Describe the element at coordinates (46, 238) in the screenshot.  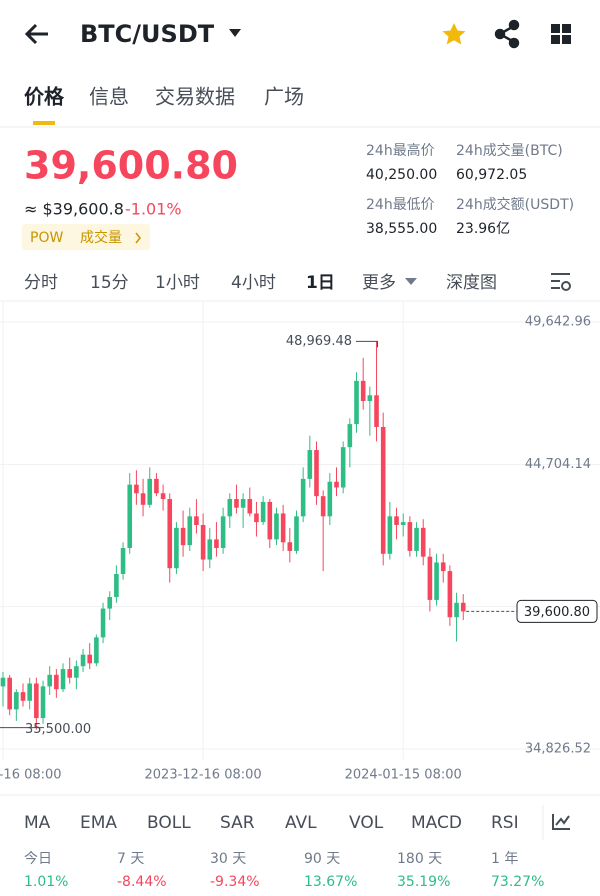
I see `tag: POW` at that location.